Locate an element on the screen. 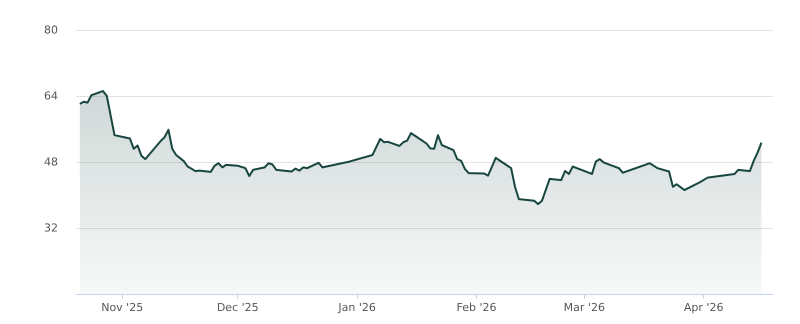 The image size is (800, 324). x-tick-label: Jan '26 is located at coordinates (356, 307).